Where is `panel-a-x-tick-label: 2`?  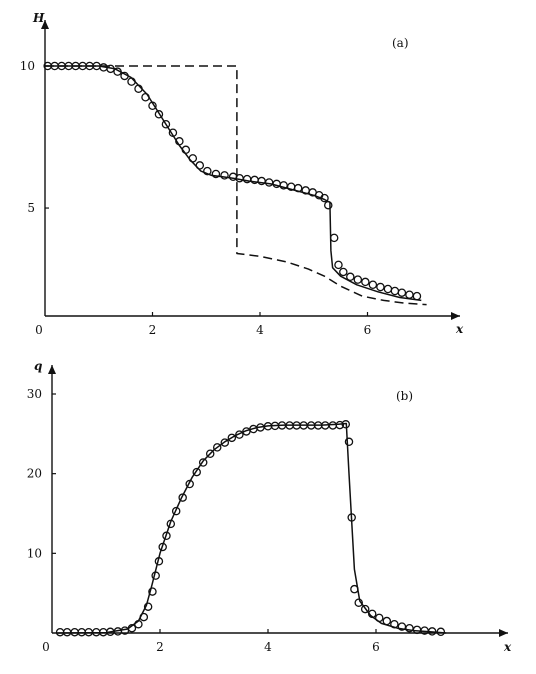
panel-a-x-tick-label: 2 is located at coordinates (153, 330).